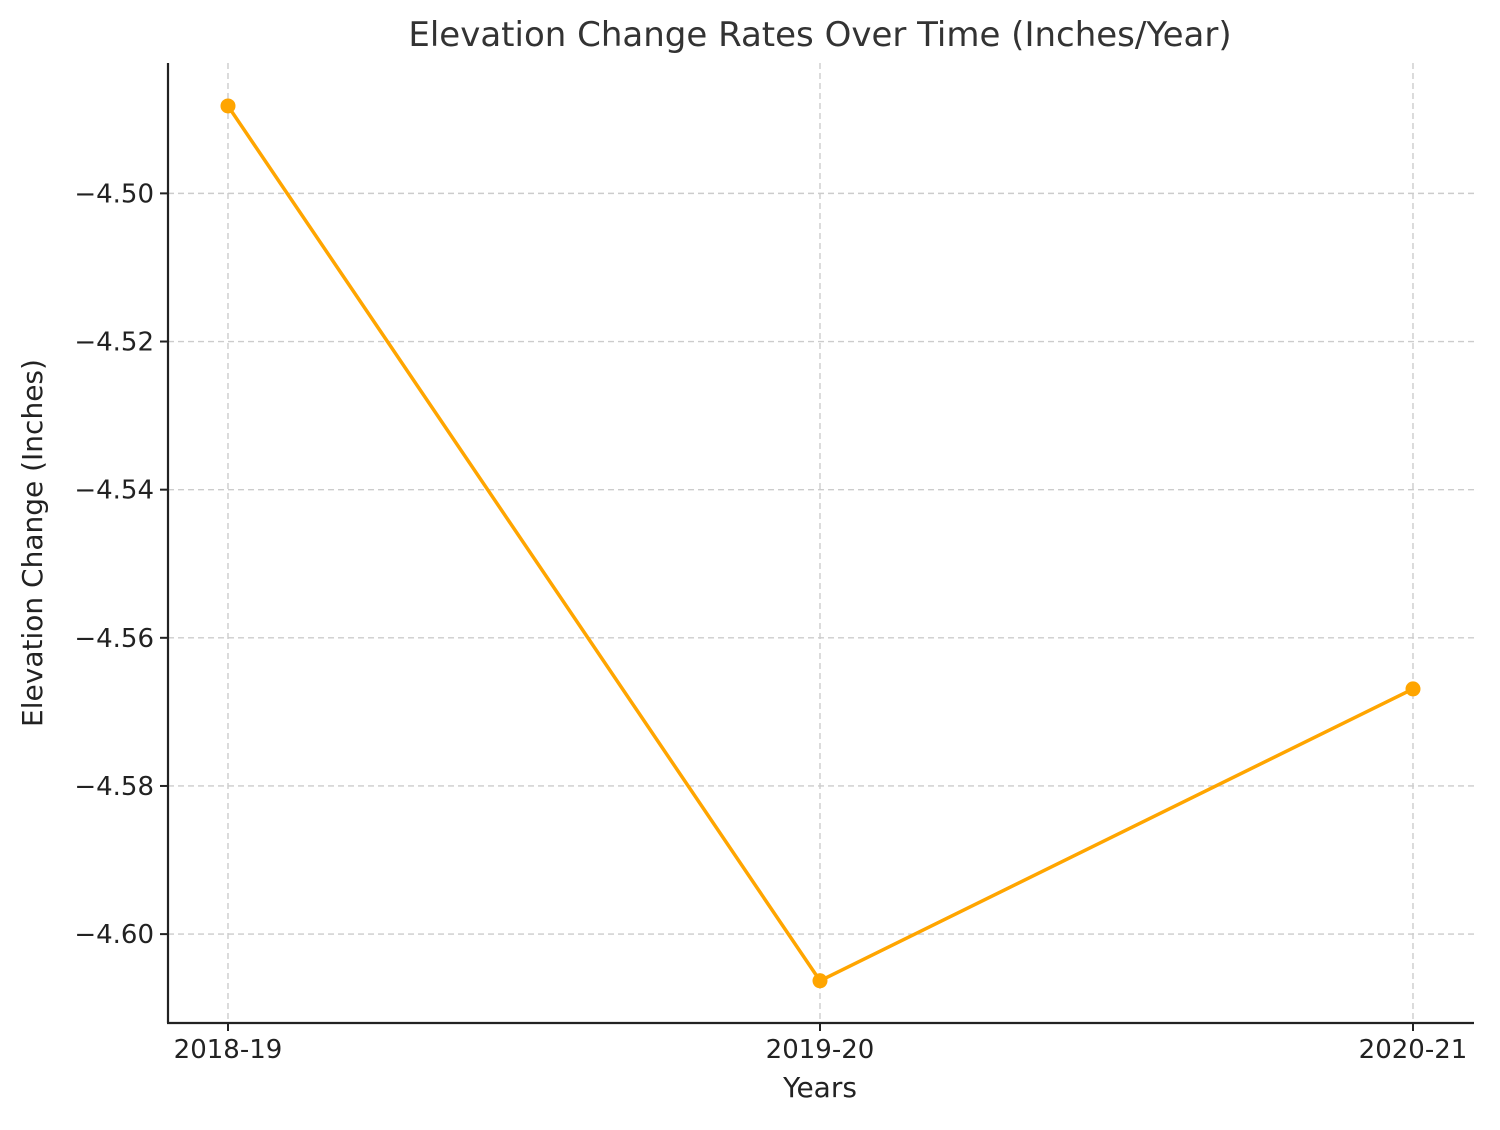 Image resolution: width=1500 pixels, height=1130 pixels. What do you see at coordinates (820, 1050) in the screenshot?
I see `x-tick-label: 2019-20` at bounding box center [820, 1050].